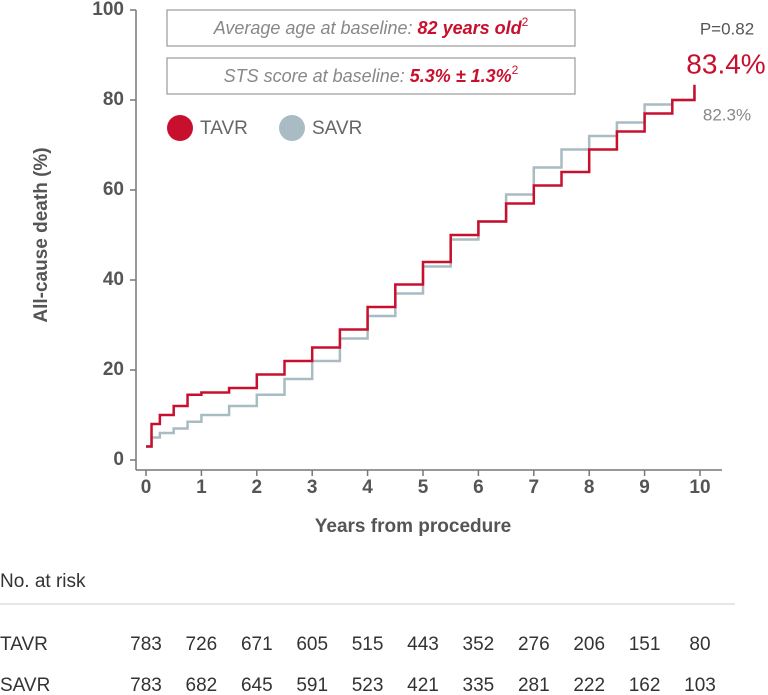  What do you see at coordinates (727, 28) in the screenshot?
I see `p-value: P=0.82` at bounding box center [727, 28].